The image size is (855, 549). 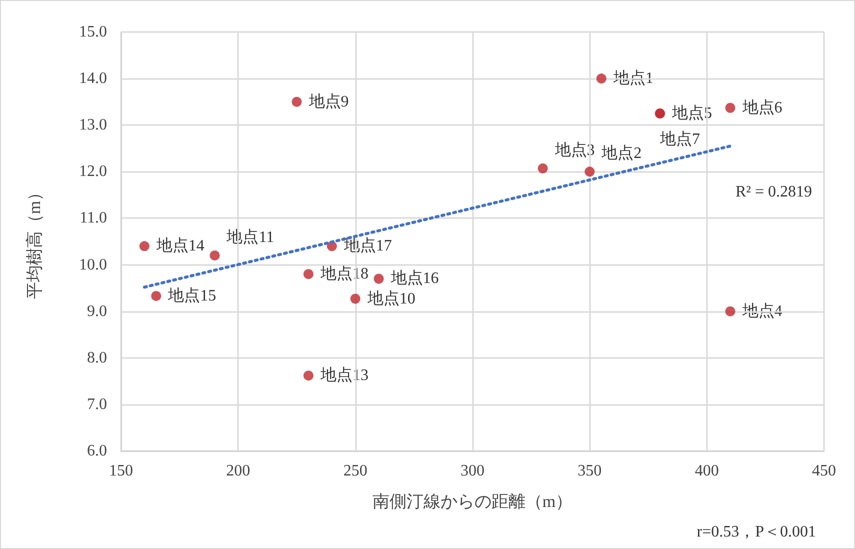 What do you see at coordinates (679, 139) in the screenshot?
I see `annotation: 地点7` at bounding box center [679, 139].